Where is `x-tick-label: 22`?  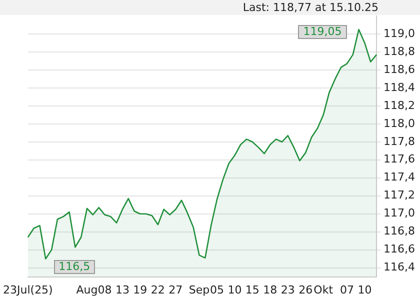
x-tick-label: 22 is located at coordinates (157, 289).